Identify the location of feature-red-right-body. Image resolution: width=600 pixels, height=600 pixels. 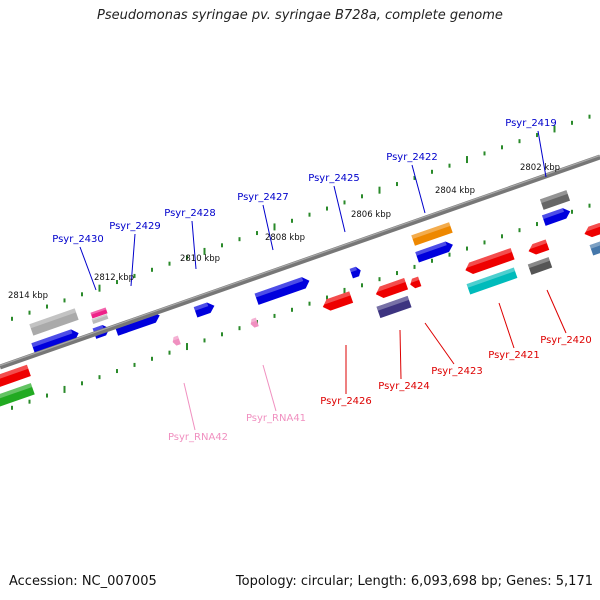
(539, 247).